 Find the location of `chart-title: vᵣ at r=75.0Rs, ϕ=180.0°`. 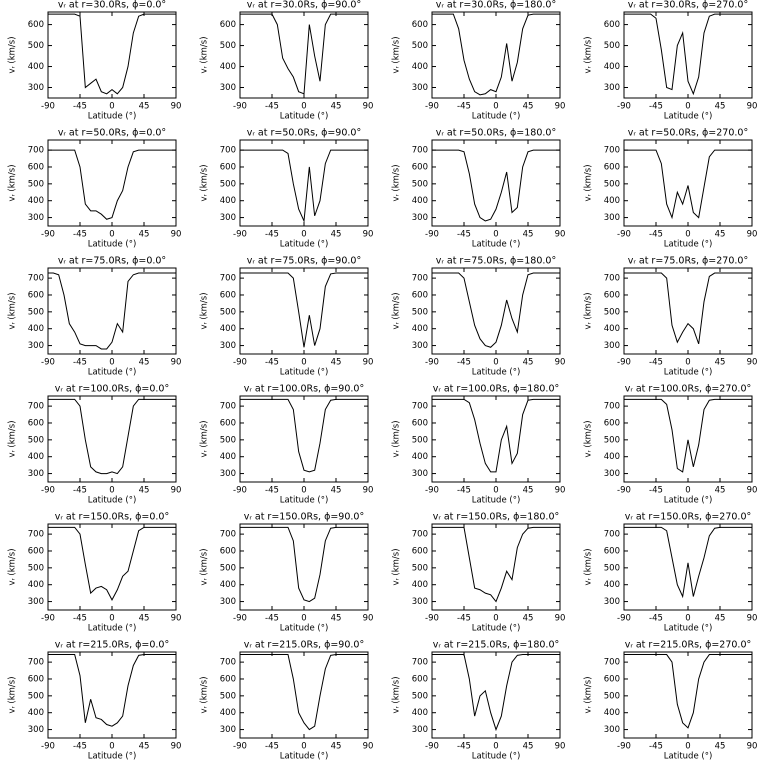

chart-title: vᵣ at r=75.0Rs, ϕ=180.0° is located at coordinates (496, 261).